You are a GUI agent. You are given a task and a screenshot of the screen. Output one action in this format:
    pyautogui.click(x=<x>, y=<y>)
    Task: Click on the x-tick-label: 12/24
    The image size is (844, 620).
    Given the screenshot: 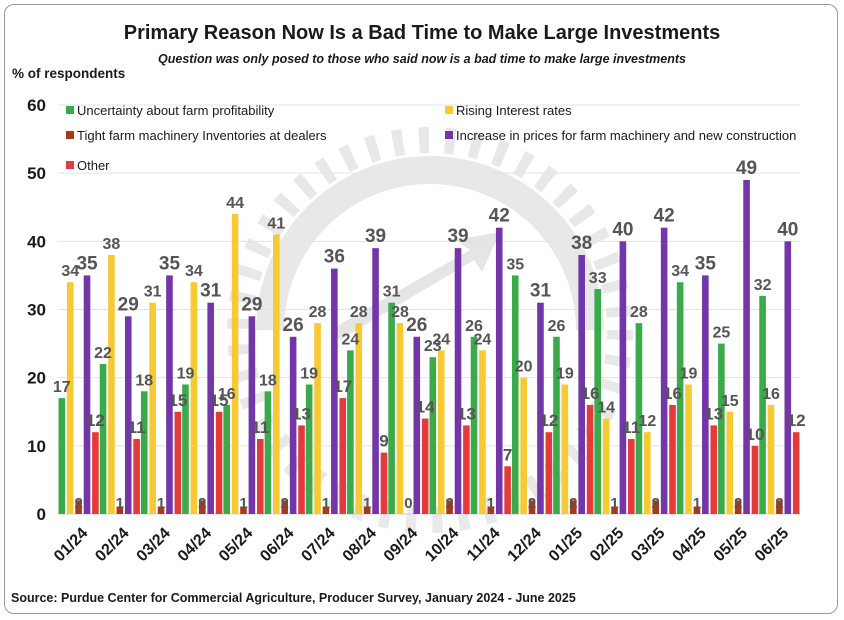 What is the action you would take?
    pyautogui.click(x=525, y=545)
    